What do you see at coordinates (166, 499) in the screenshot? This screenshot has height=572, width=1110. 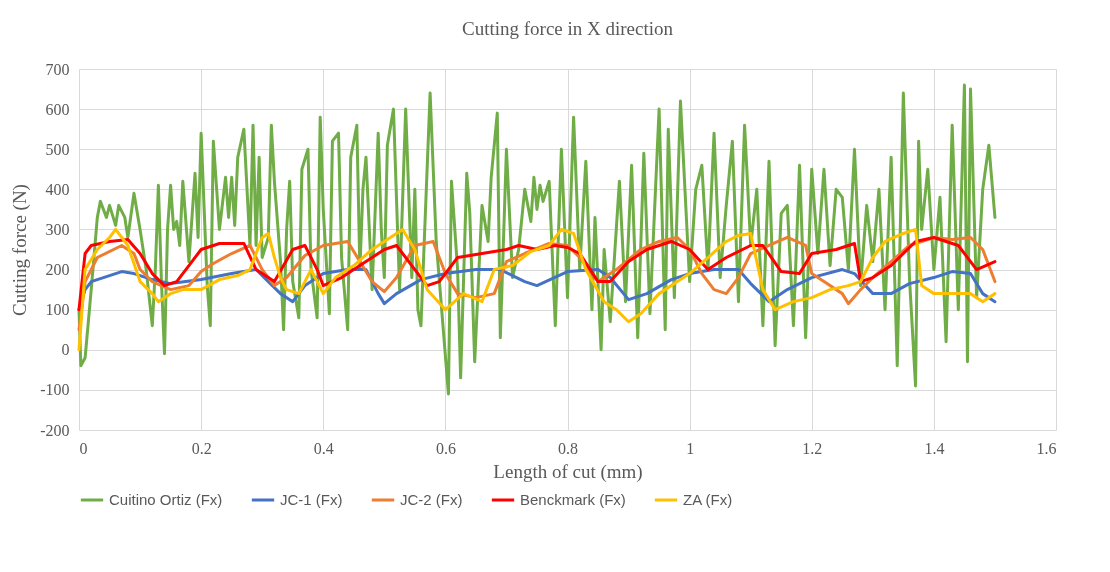 I see `legend-label: Cuitino Ortiz (Fx)` at bounding box center [166, 499].